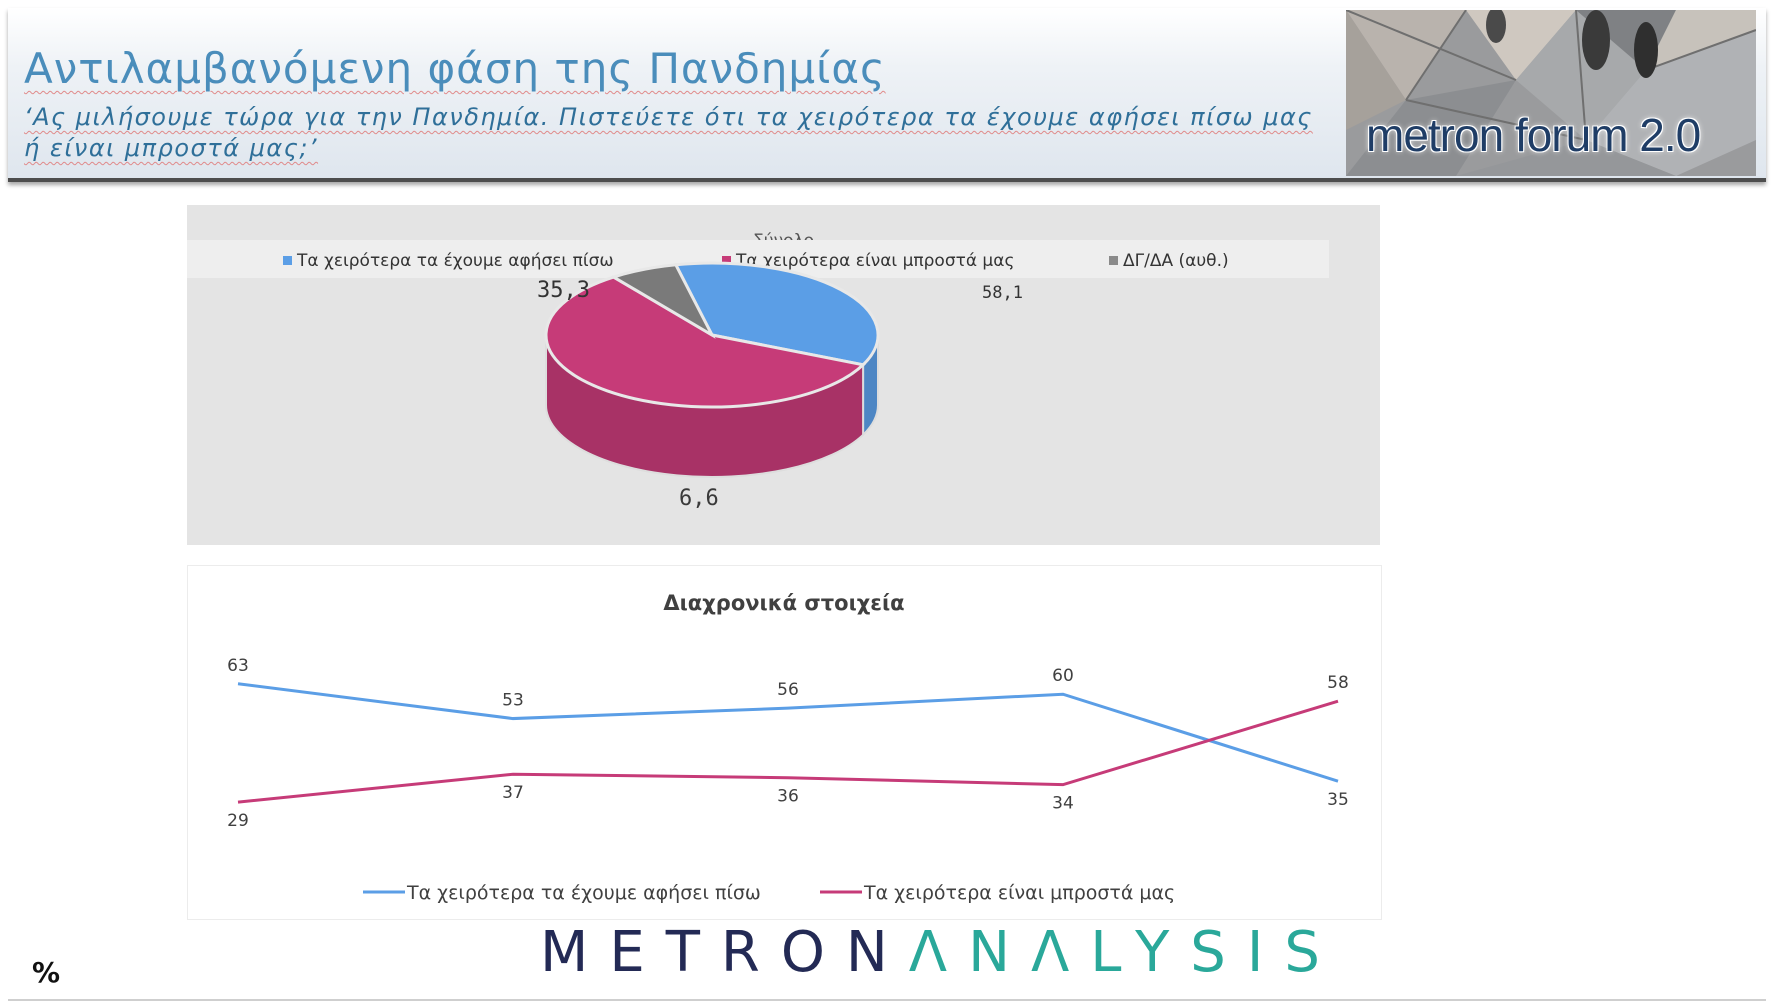 This screenshot has height=1006, width=1774. I want to click on pie-legend-item: ΔΓ/ΔΑ (αυθ.), so click(1169, 261).